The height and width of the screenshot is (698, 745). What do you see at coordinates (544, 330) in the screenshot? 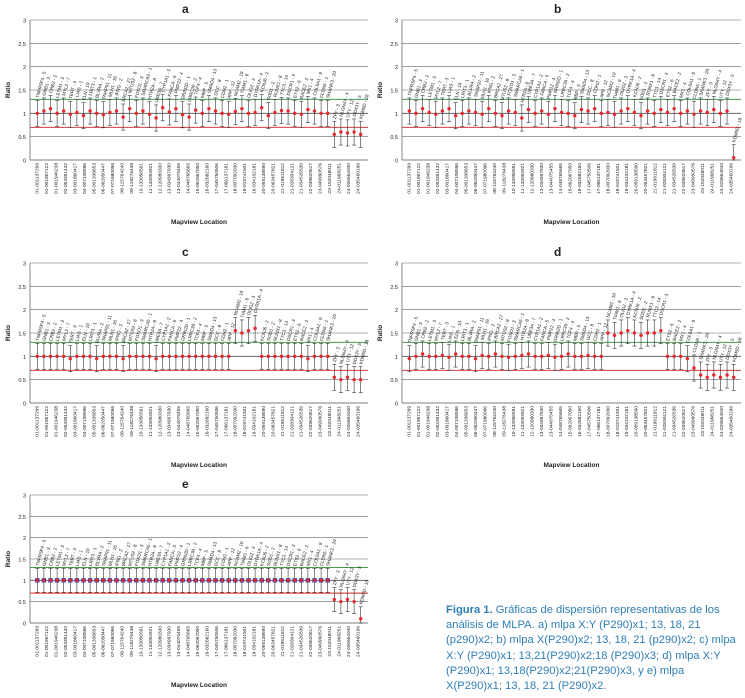
I see `probe-label: FANCA - 5` at bounding box center [544, 330].